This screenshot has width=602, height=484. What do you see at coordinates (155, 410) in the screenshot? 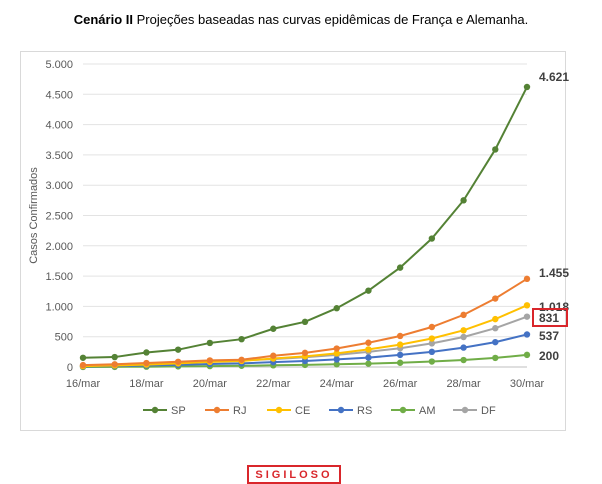
I see `legend-marker-sp` at bounding box center [155, 410].